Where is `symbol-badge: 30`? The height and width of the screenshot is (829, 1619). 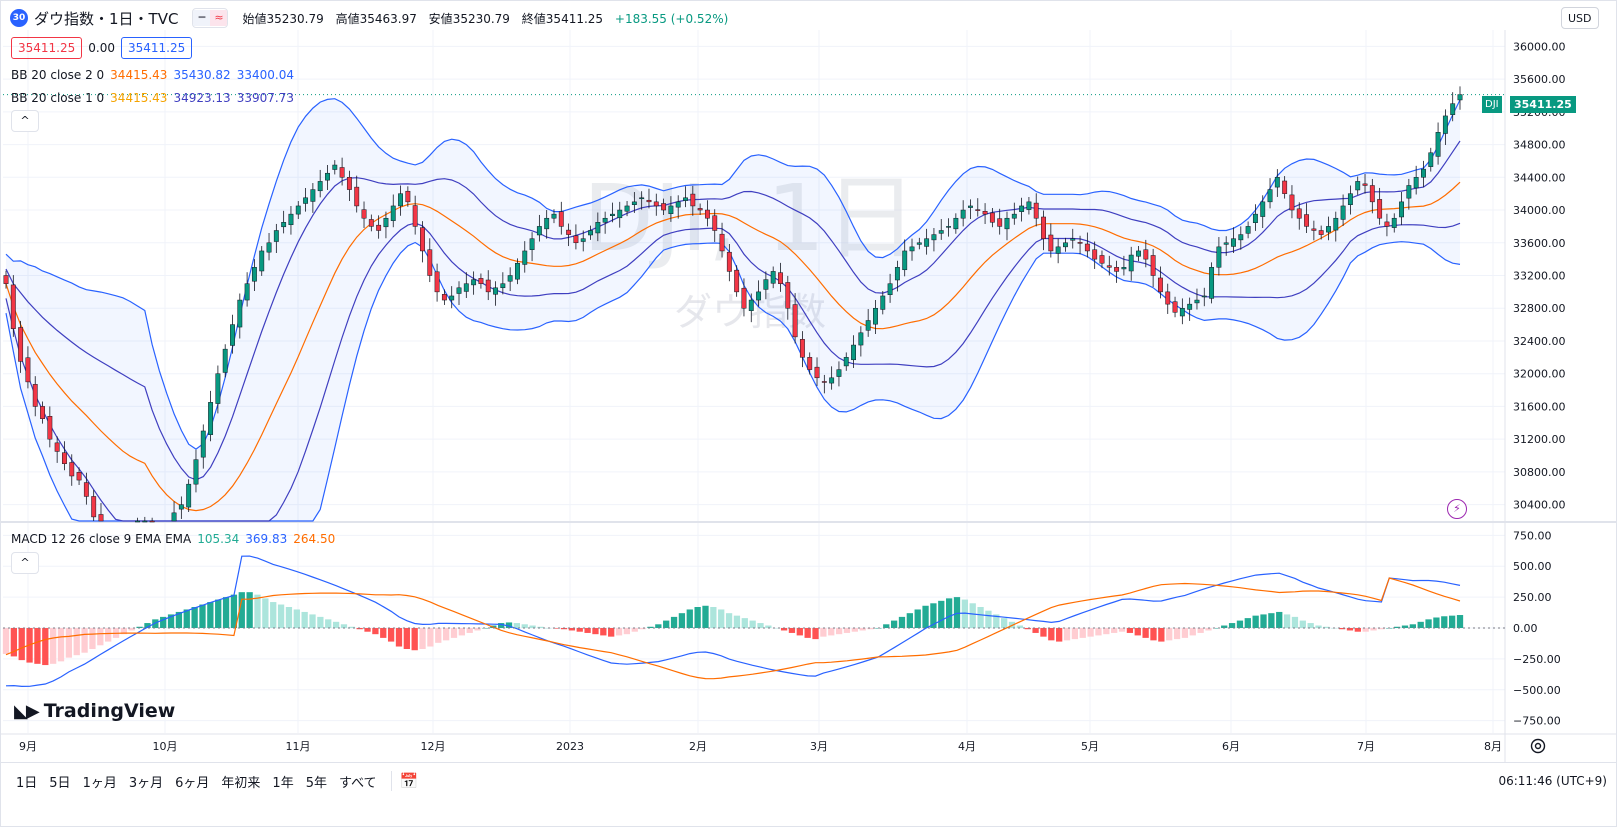
symbol-badge: 30 is located at coordinates (19, 18).